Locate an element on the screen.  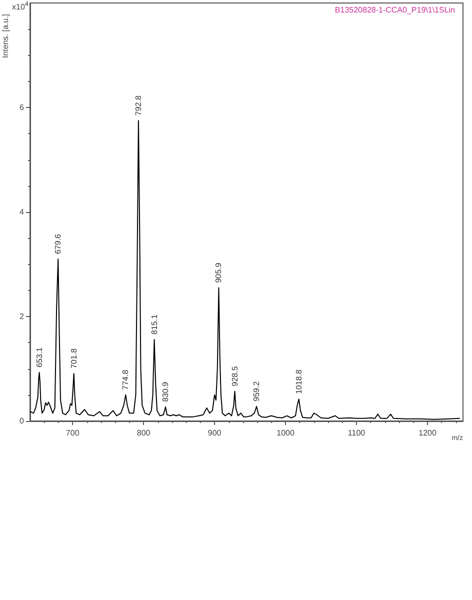
annotation: 928.5 is located at coordinates (235, 376).